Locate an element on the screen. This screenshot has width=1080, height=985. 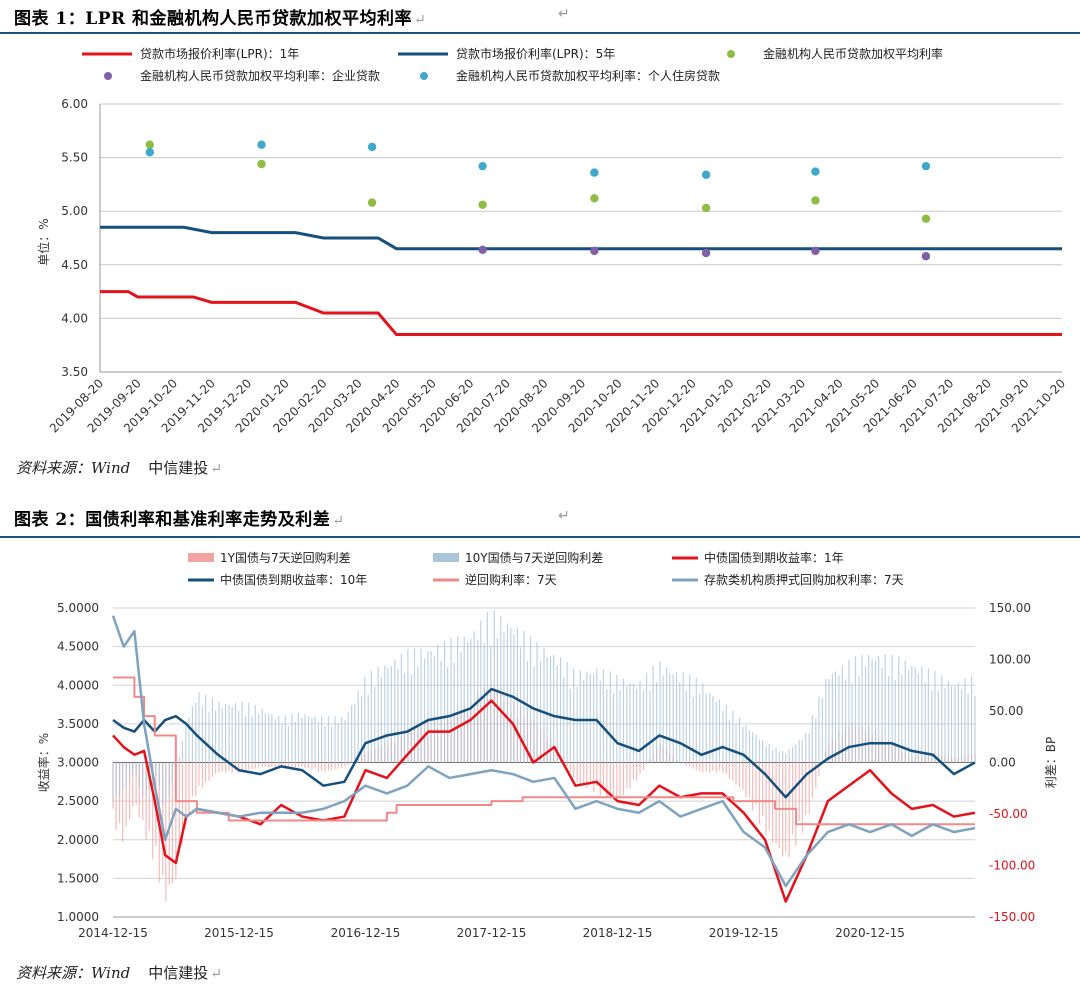
y-right-axis-label: 利差：BP is located at coordinates (1051, 762).